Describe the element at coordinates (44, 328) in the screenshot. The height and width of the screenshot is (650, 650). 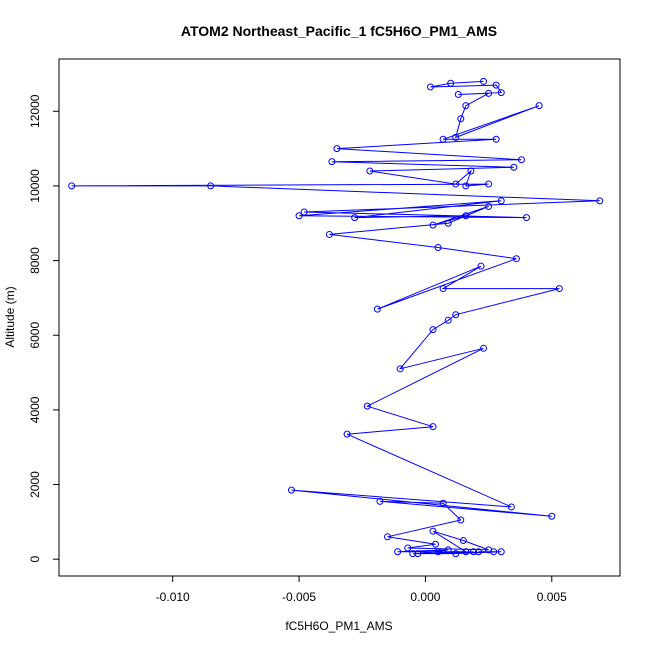
I see `y-axis: 0 2000 4000 6000 8000 10000 12000` at that location.